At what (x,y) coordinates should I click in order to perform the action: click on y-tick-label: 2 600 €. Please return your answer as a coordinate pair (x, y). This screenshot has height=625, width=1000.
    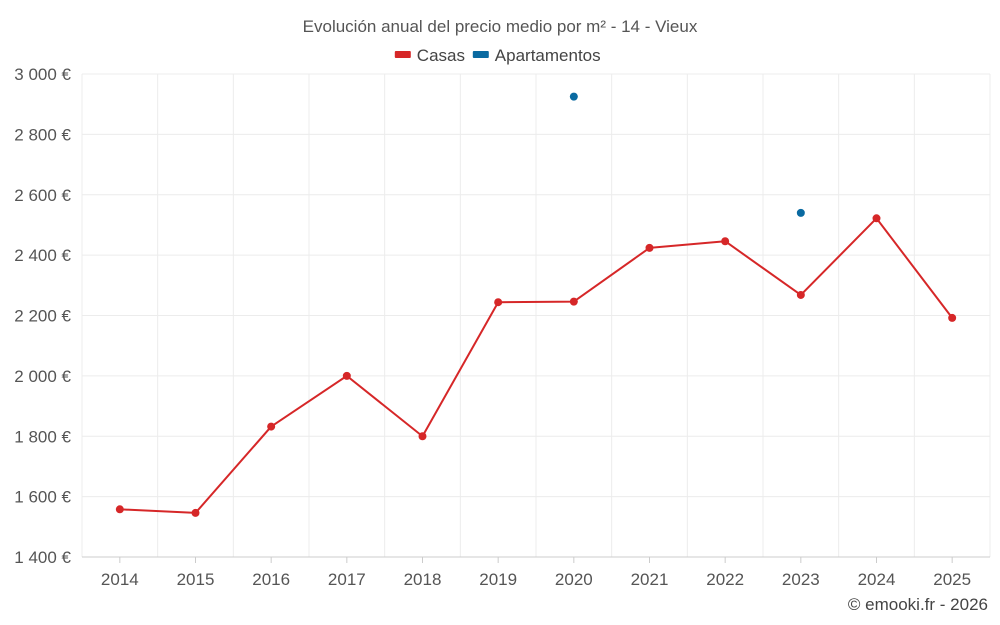
    Looking at the image, I should click on (42, 195).